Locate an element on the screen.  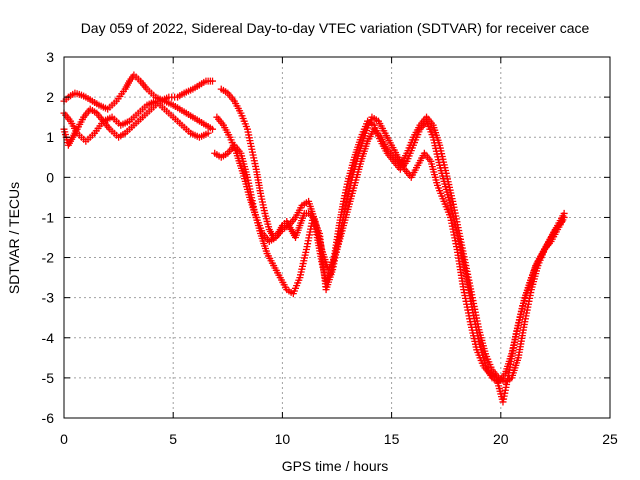
x-tick-label: 15 is located at coordinates (392, 439).